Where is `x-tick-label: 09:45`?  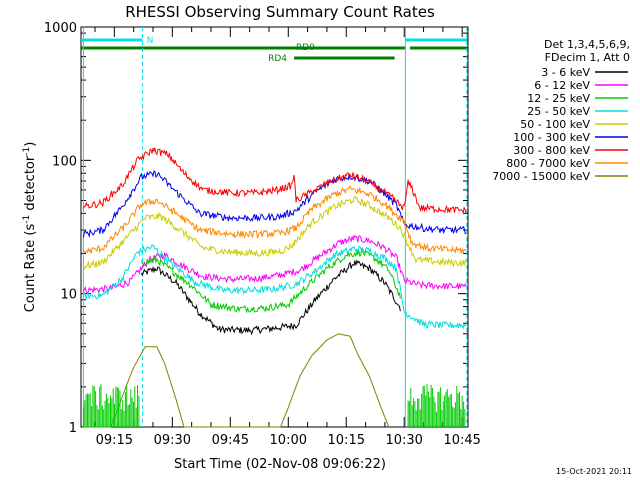
x-tick-label: 09:45 is located at coordinates (230, 440).